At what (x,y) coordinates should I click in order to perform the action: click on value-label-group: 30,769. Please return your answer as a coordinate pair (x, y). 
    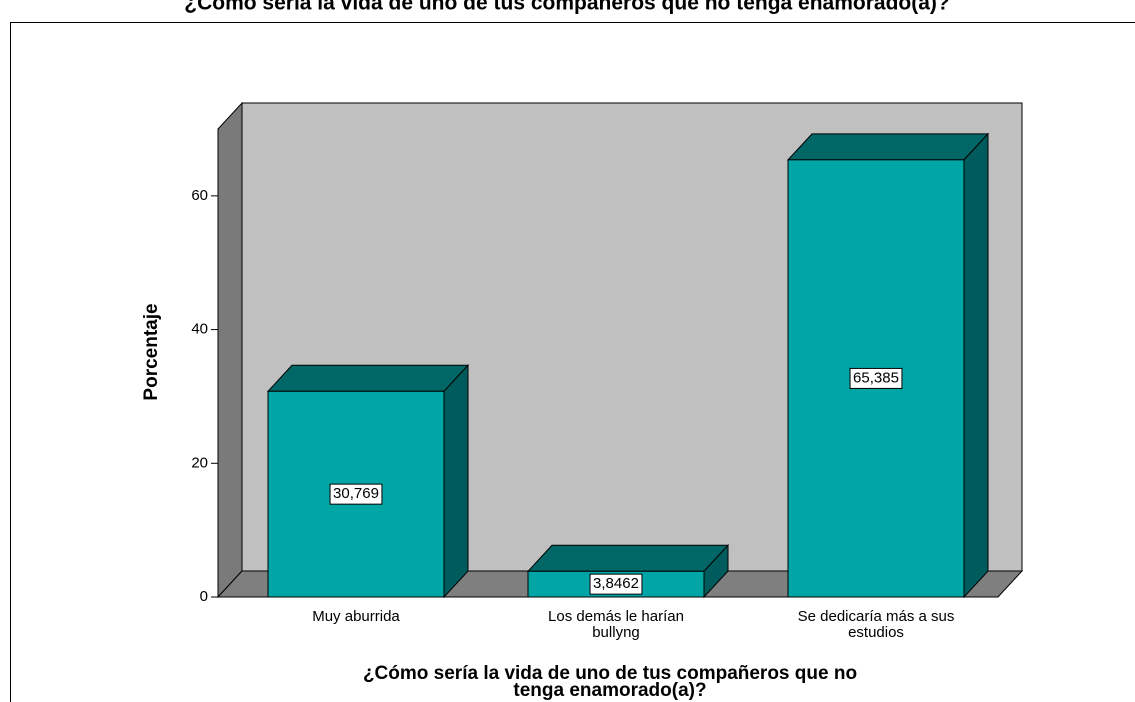
    Looking at the image, I should click on (356, 494).